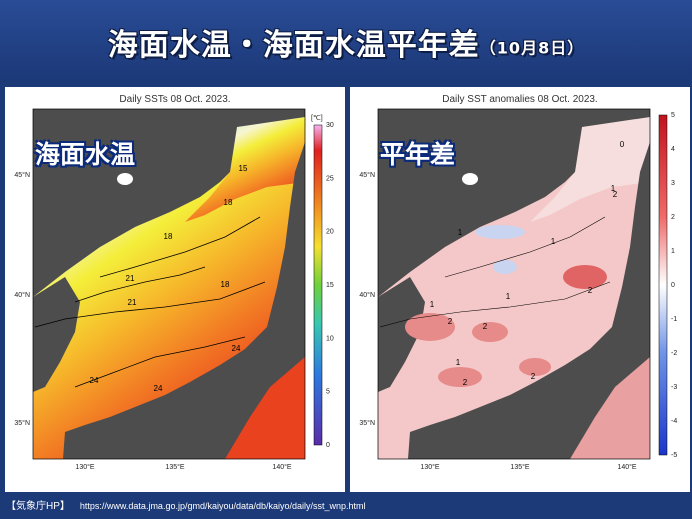 This screenshot has height=519, width=692. What do you see at coordinates (330, 232) in the screenshot?
I see `colorbar-tick-label: 20` at bounding box center [330, 232].